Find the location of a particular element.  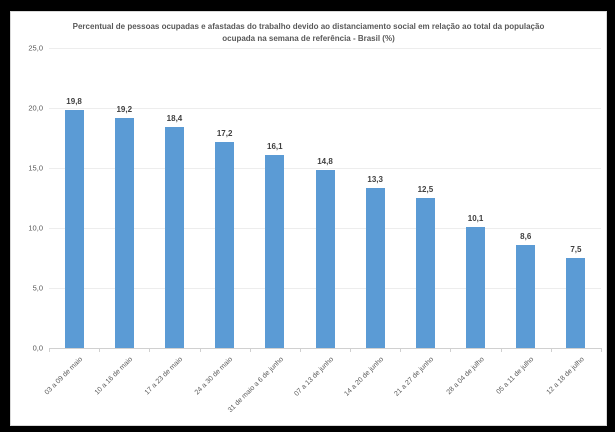

x-axis-category-label: 05 a 11 de julho is located at coordinates (515, 376).